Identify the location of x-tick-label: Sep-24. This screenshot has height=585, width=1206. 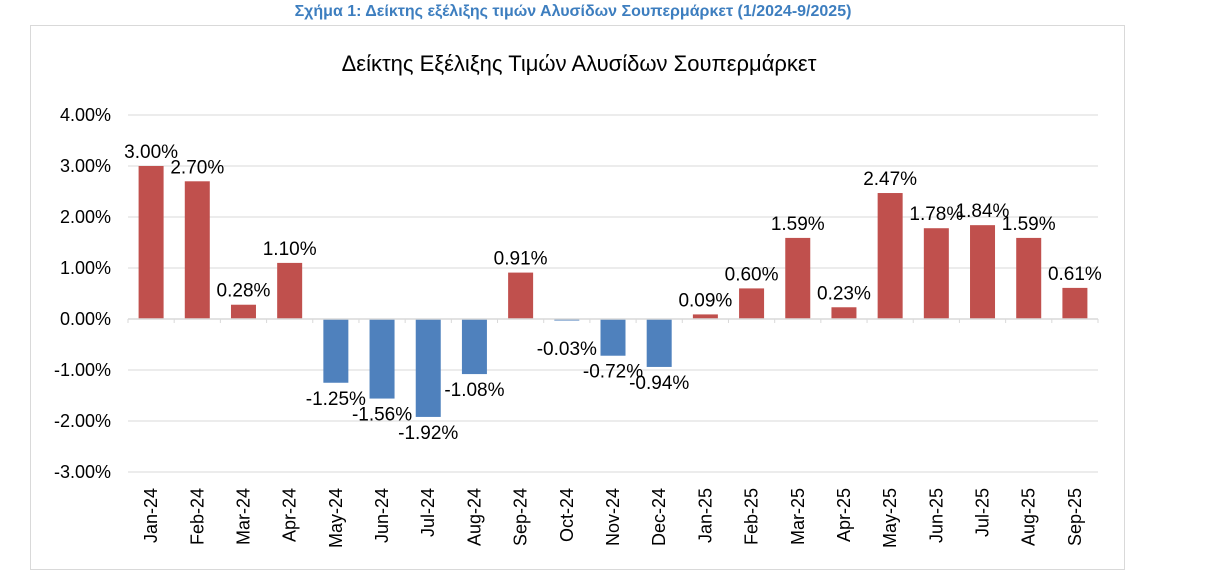
(521, 517).